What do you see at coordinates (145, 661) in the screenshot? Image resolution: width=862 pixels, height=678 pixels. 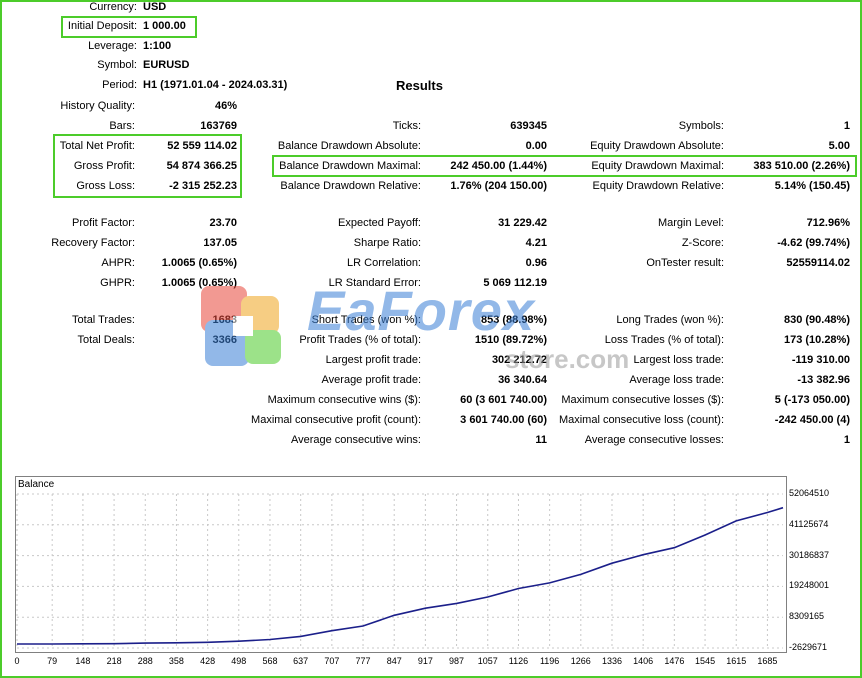 I see `x-tick-label: 288` at bounding box center [145, 661].